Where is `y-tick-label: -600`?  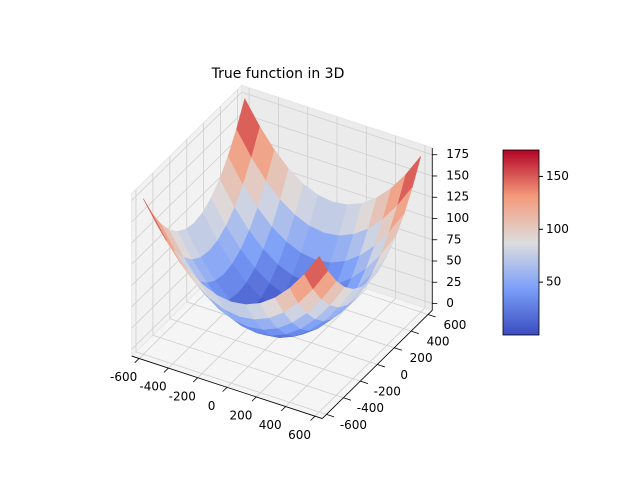 y-tick-label: -600 is located at coordinates (353, 425).